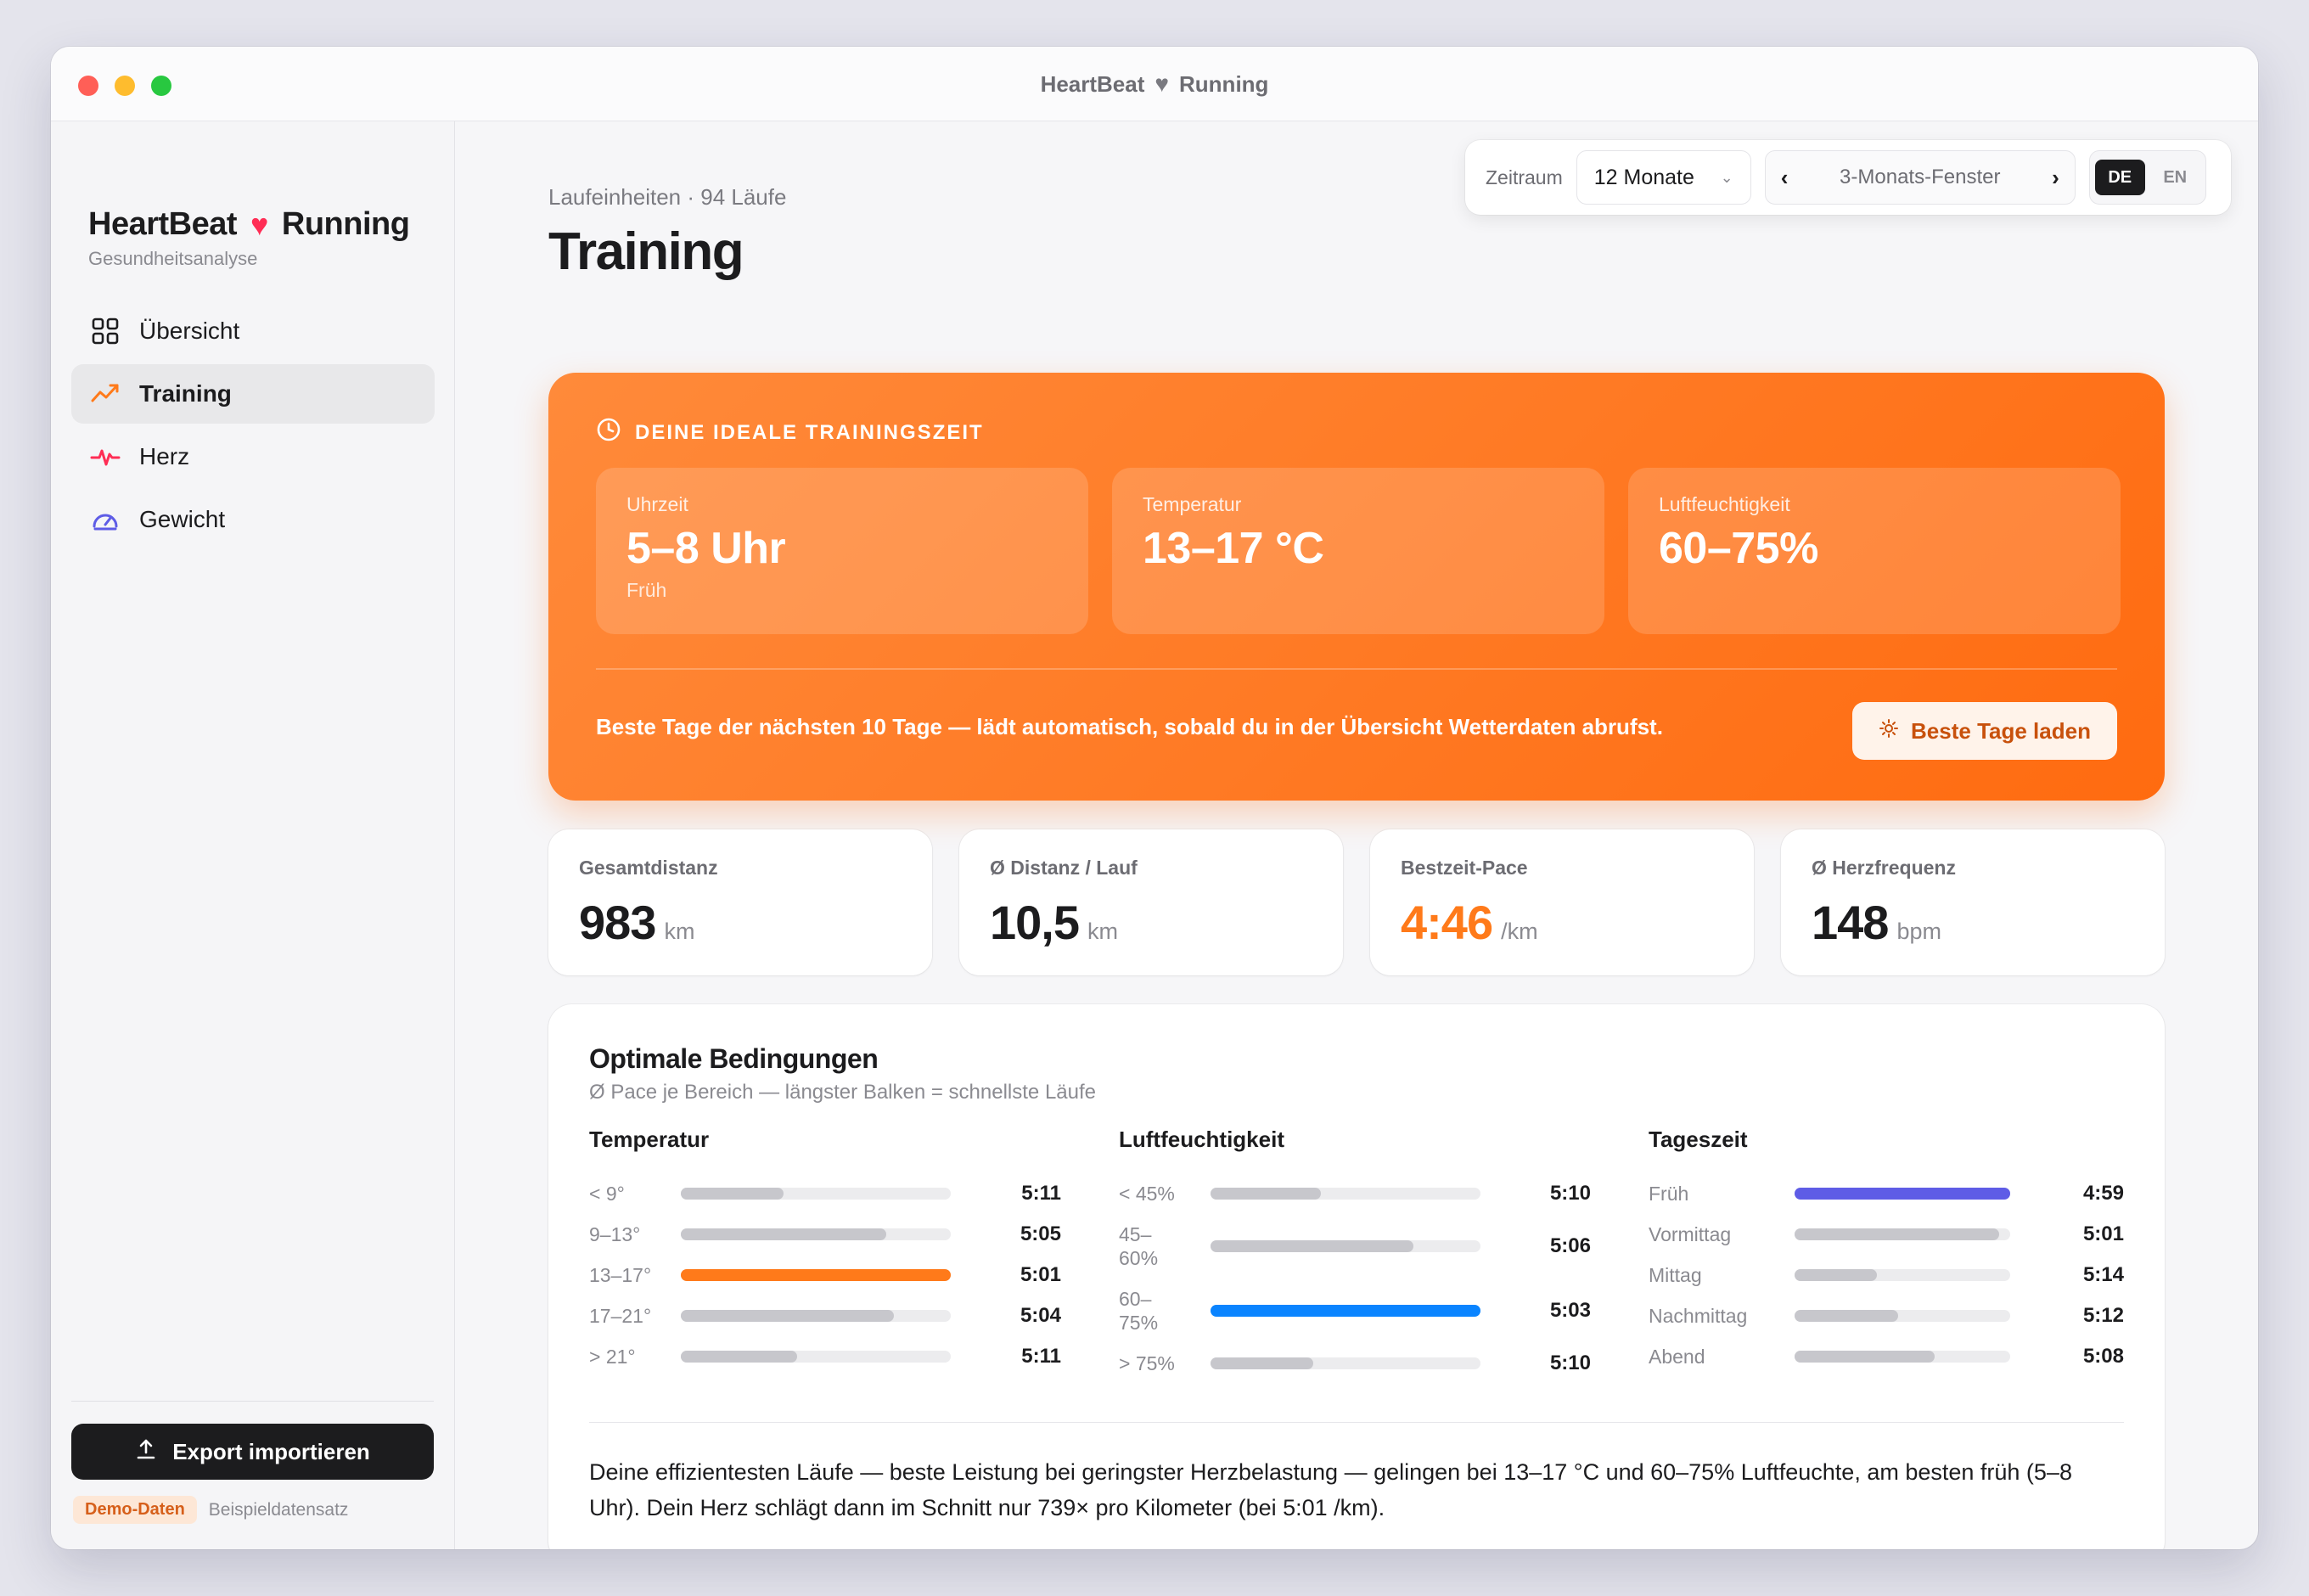 This screenshot has height=1596, width=2309. Describe the element at coordinates (646, 251) in the screenshot. I see `page-title: Training` at that location.